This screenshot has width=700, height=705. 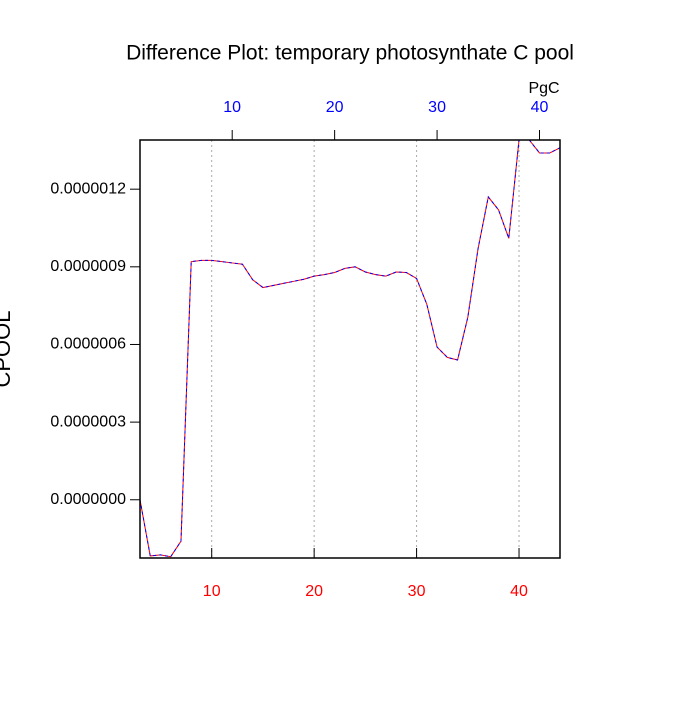 What do you see at coordinates (88, 421) in the screenshot?
I see `y-tick-label: 0.0000003` at bounding box center [88, 421].